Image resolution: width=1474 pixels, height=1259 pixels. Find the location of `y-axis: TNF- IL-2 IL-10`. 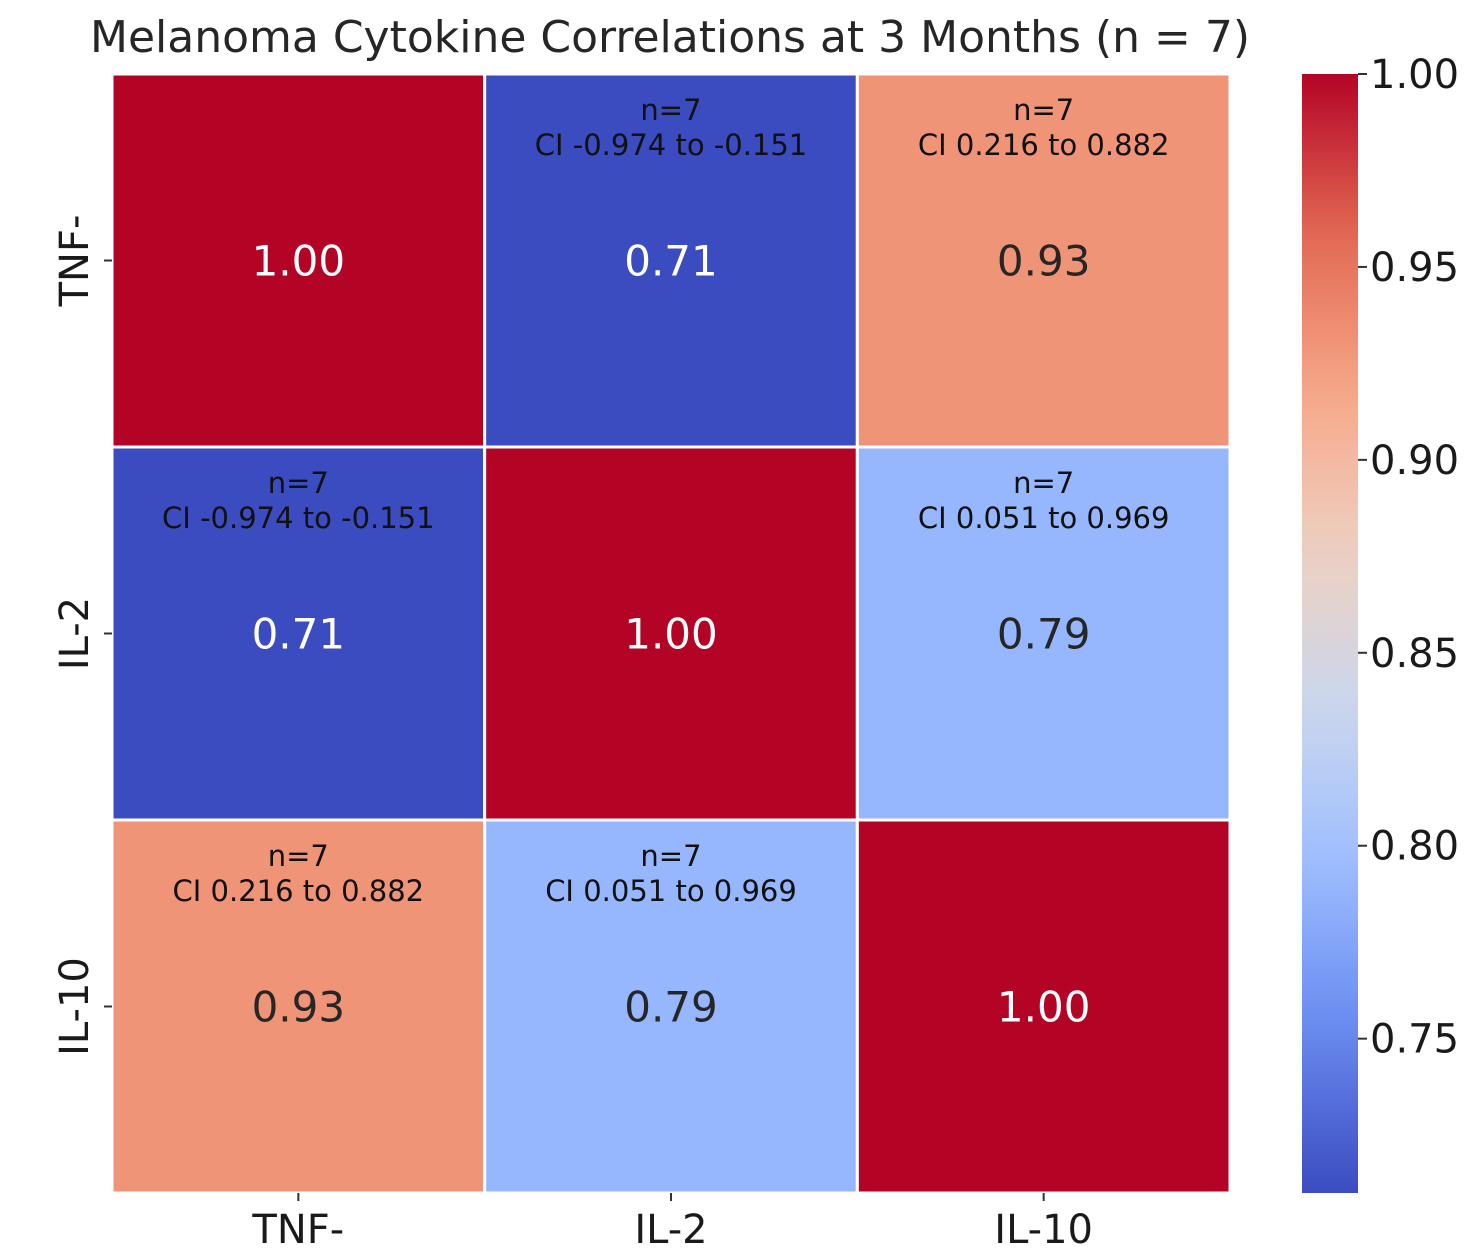

y-axis: TNF- IL-2 IL-10 is located at coordinates (82, 635).